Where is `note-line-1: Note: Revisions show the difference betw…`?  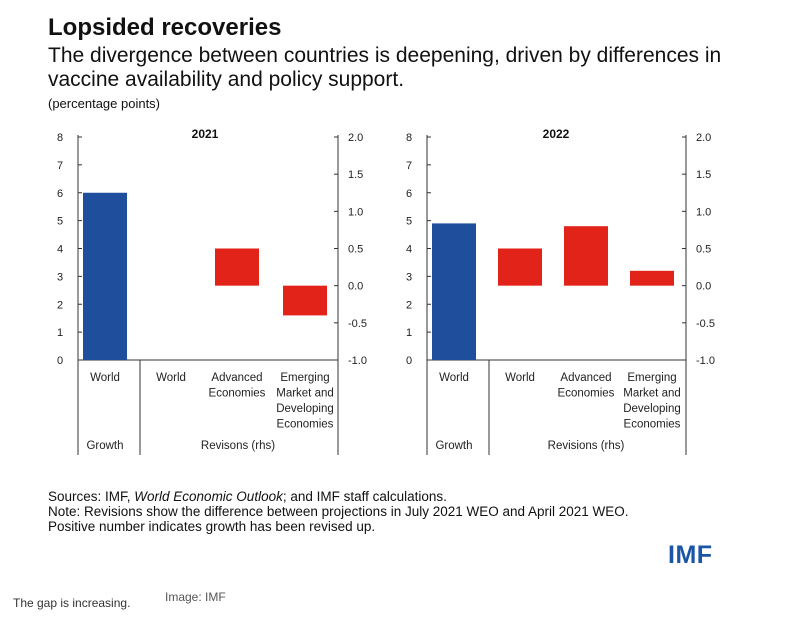 note-line-1: Note: Revisions show the difference betw… is located at coordinates (338, 511).